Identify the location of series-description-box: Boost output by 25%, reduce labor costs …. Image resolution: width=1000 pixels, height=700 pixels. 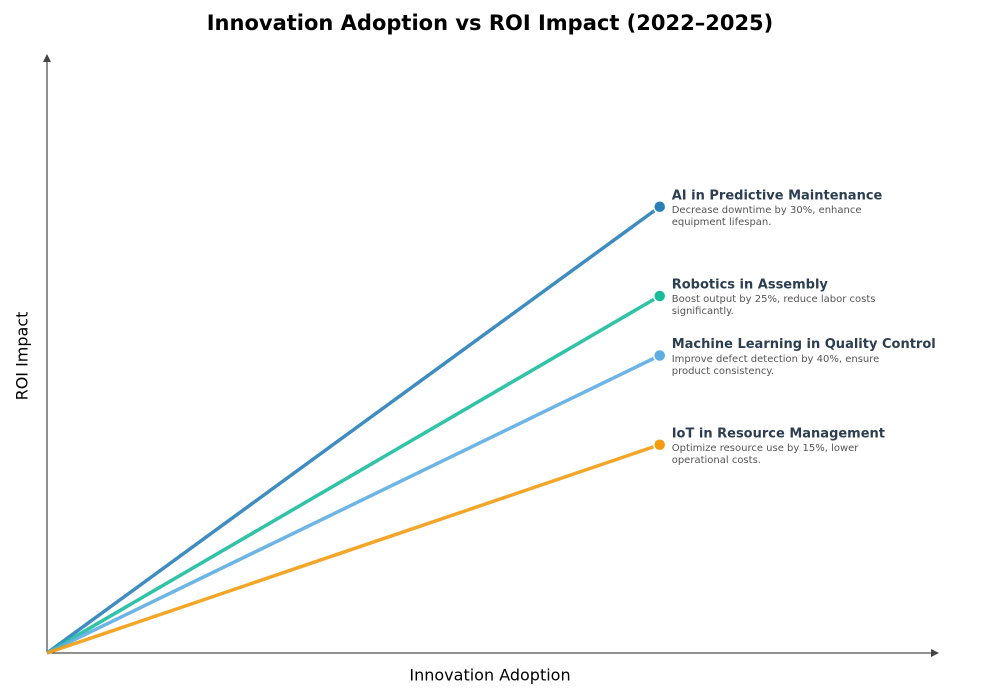
(773, 305).